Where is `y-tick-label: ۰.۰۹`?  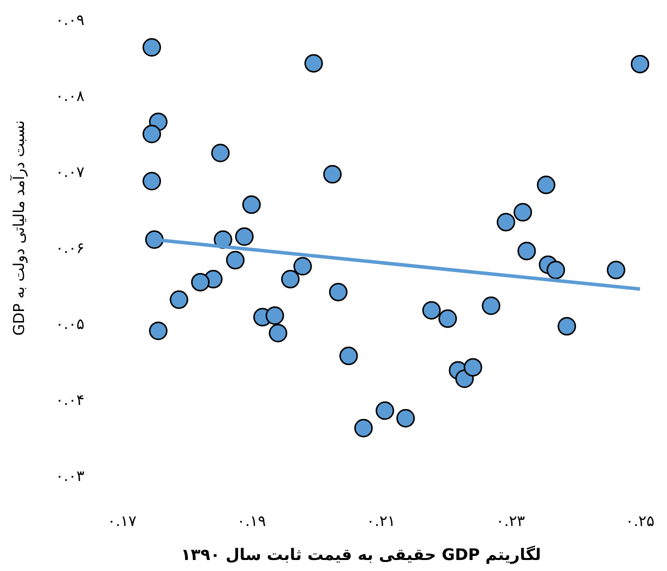
y-tick-label: ۰.۰۹ is located at coordinates (70, 20).